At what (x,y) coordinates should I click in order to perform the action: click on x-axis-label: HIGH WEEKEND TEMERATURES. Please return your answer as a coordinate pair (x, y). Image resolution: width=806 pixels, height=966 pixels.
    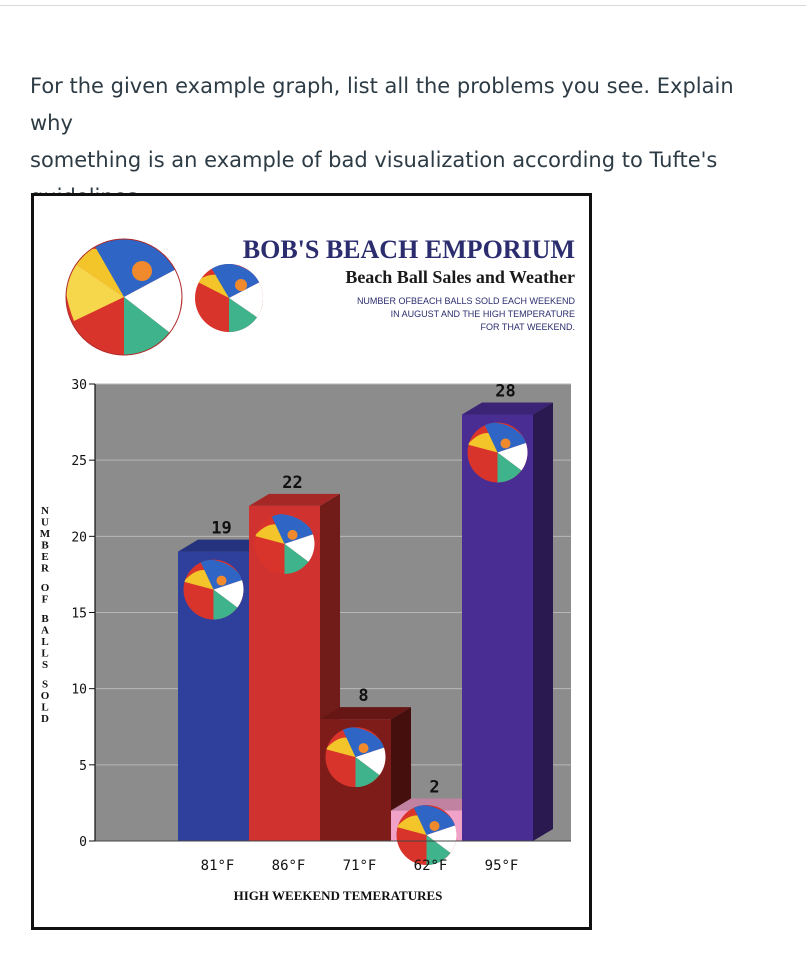
    Looking at the image, I should click on (338, 895).